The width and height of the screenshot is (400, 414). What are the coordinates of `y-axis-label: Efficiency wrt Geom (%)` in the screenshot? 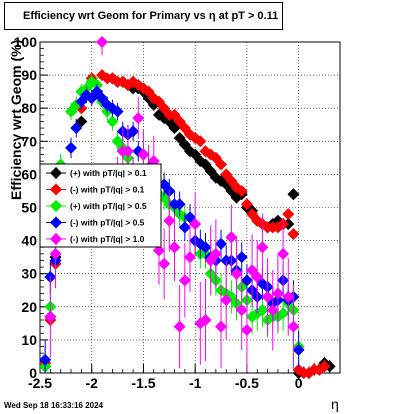 It's located at (16, 119).